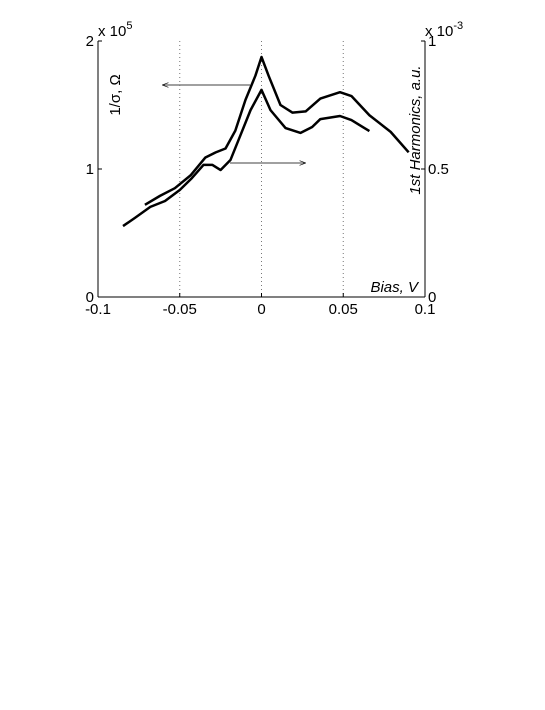  What do you see at coordinates (115, 94) in the screenshot?
I see `y-axis-label: 1/σ, Ω` at bounding box center [115, 94].